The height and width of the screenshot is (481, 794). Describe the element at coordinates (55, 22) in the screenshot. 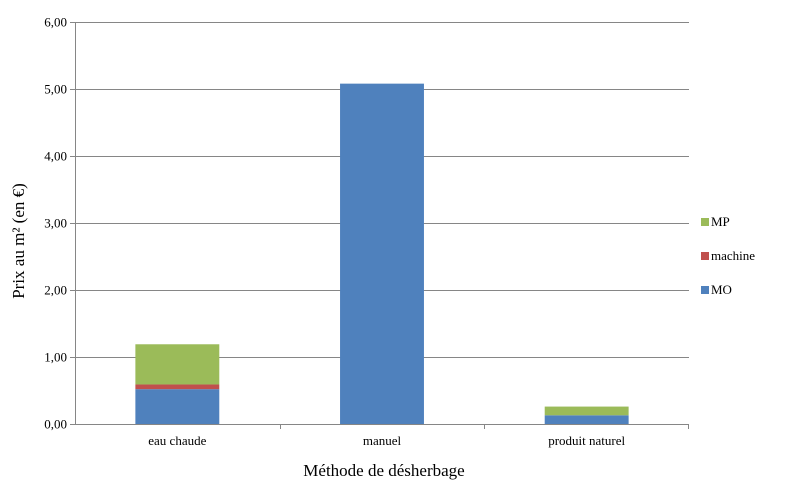

I see `y-tick-label: 6,00` at that location.